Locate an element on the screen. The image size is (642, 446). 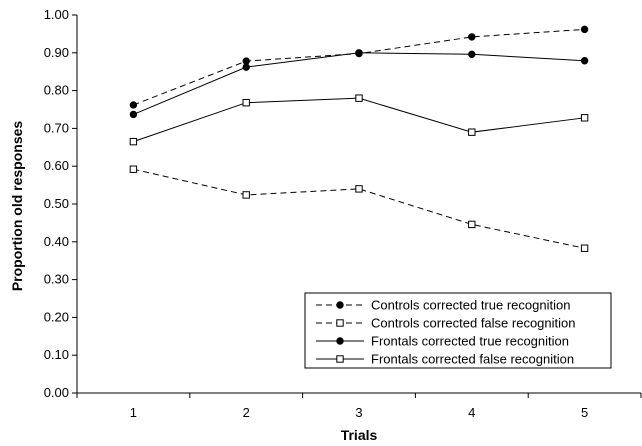
legend-label: Frontals corrected true recognition is located at coordinates (470, 341).